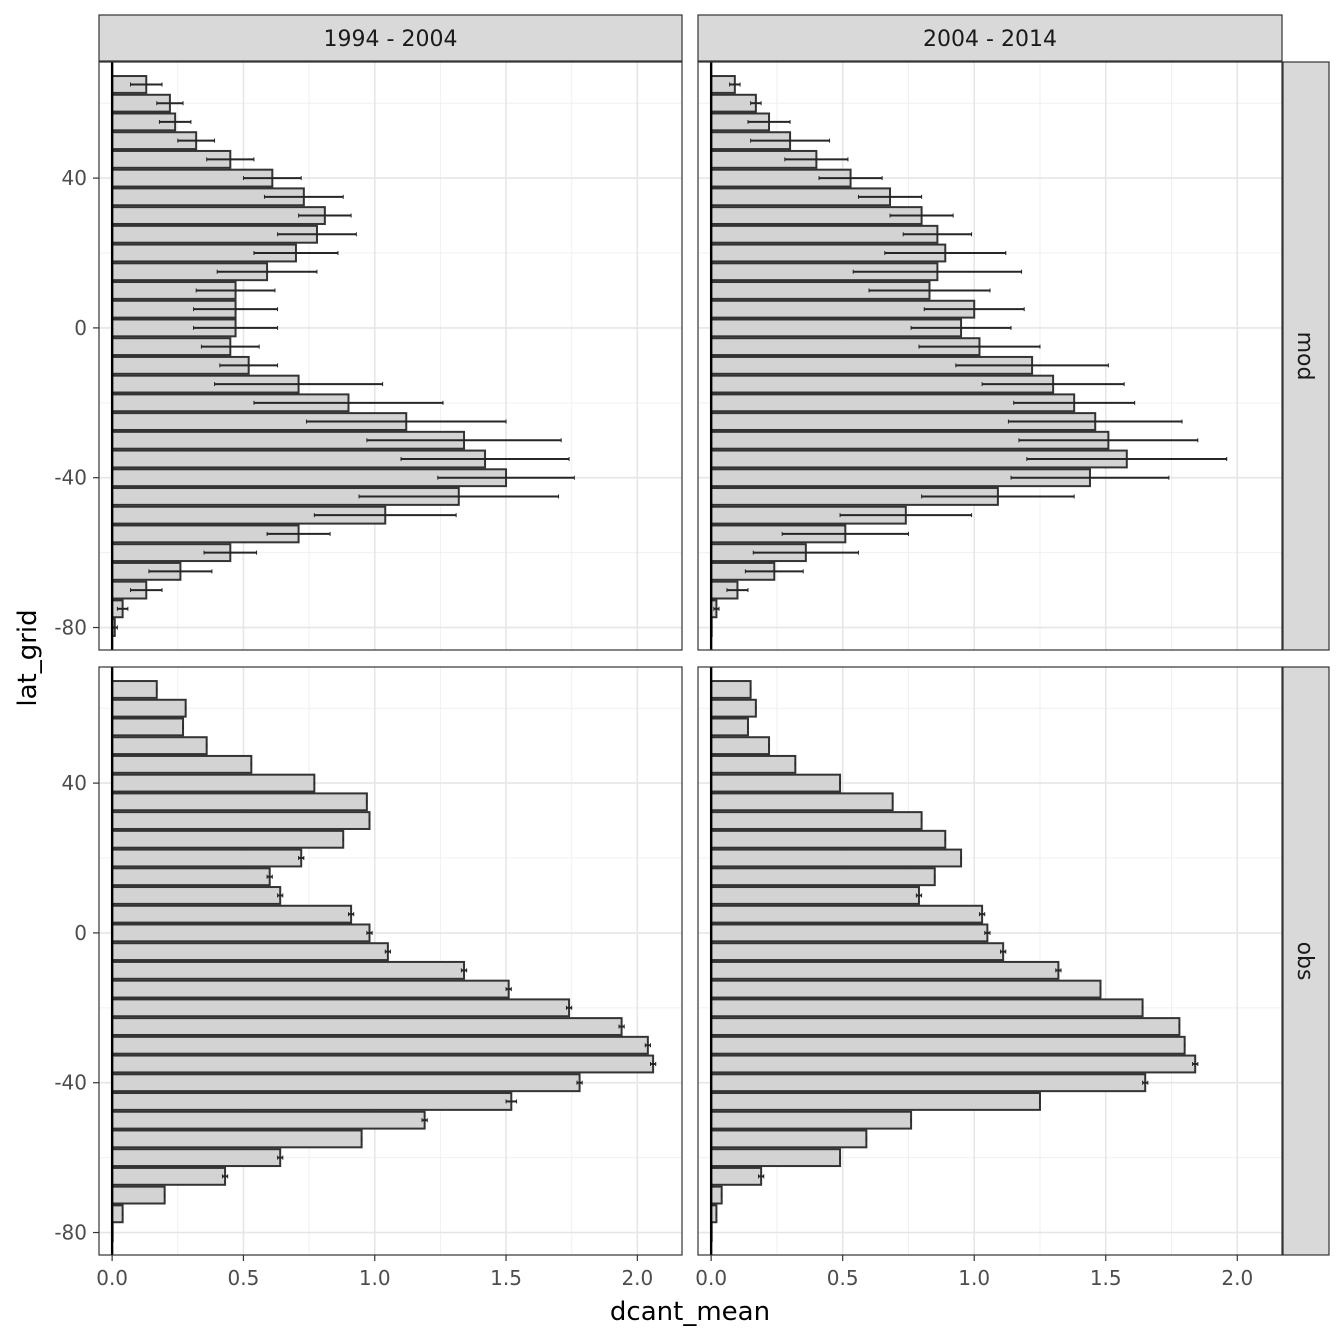  Describe the element at coordinates (28, 657) in the screenshot. I see `y-axis-title: lat_grid` at that location.